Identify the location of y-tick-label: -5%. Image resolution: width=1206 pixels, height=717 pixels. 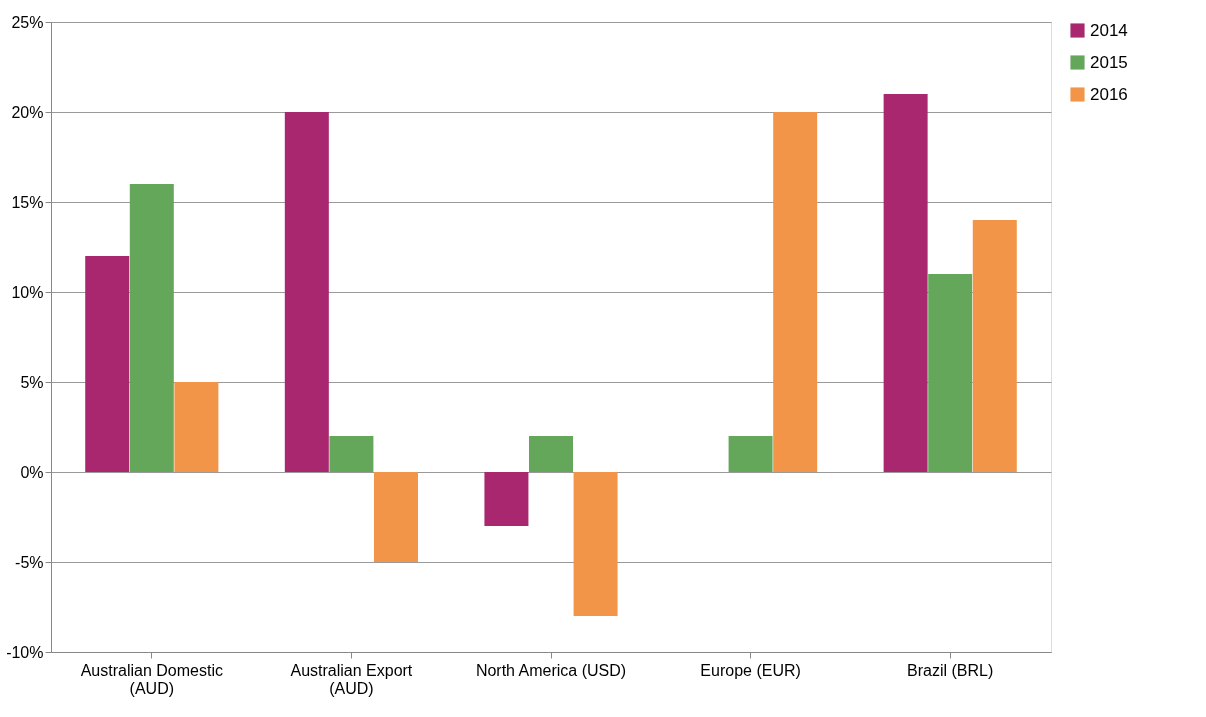
(29, 562).